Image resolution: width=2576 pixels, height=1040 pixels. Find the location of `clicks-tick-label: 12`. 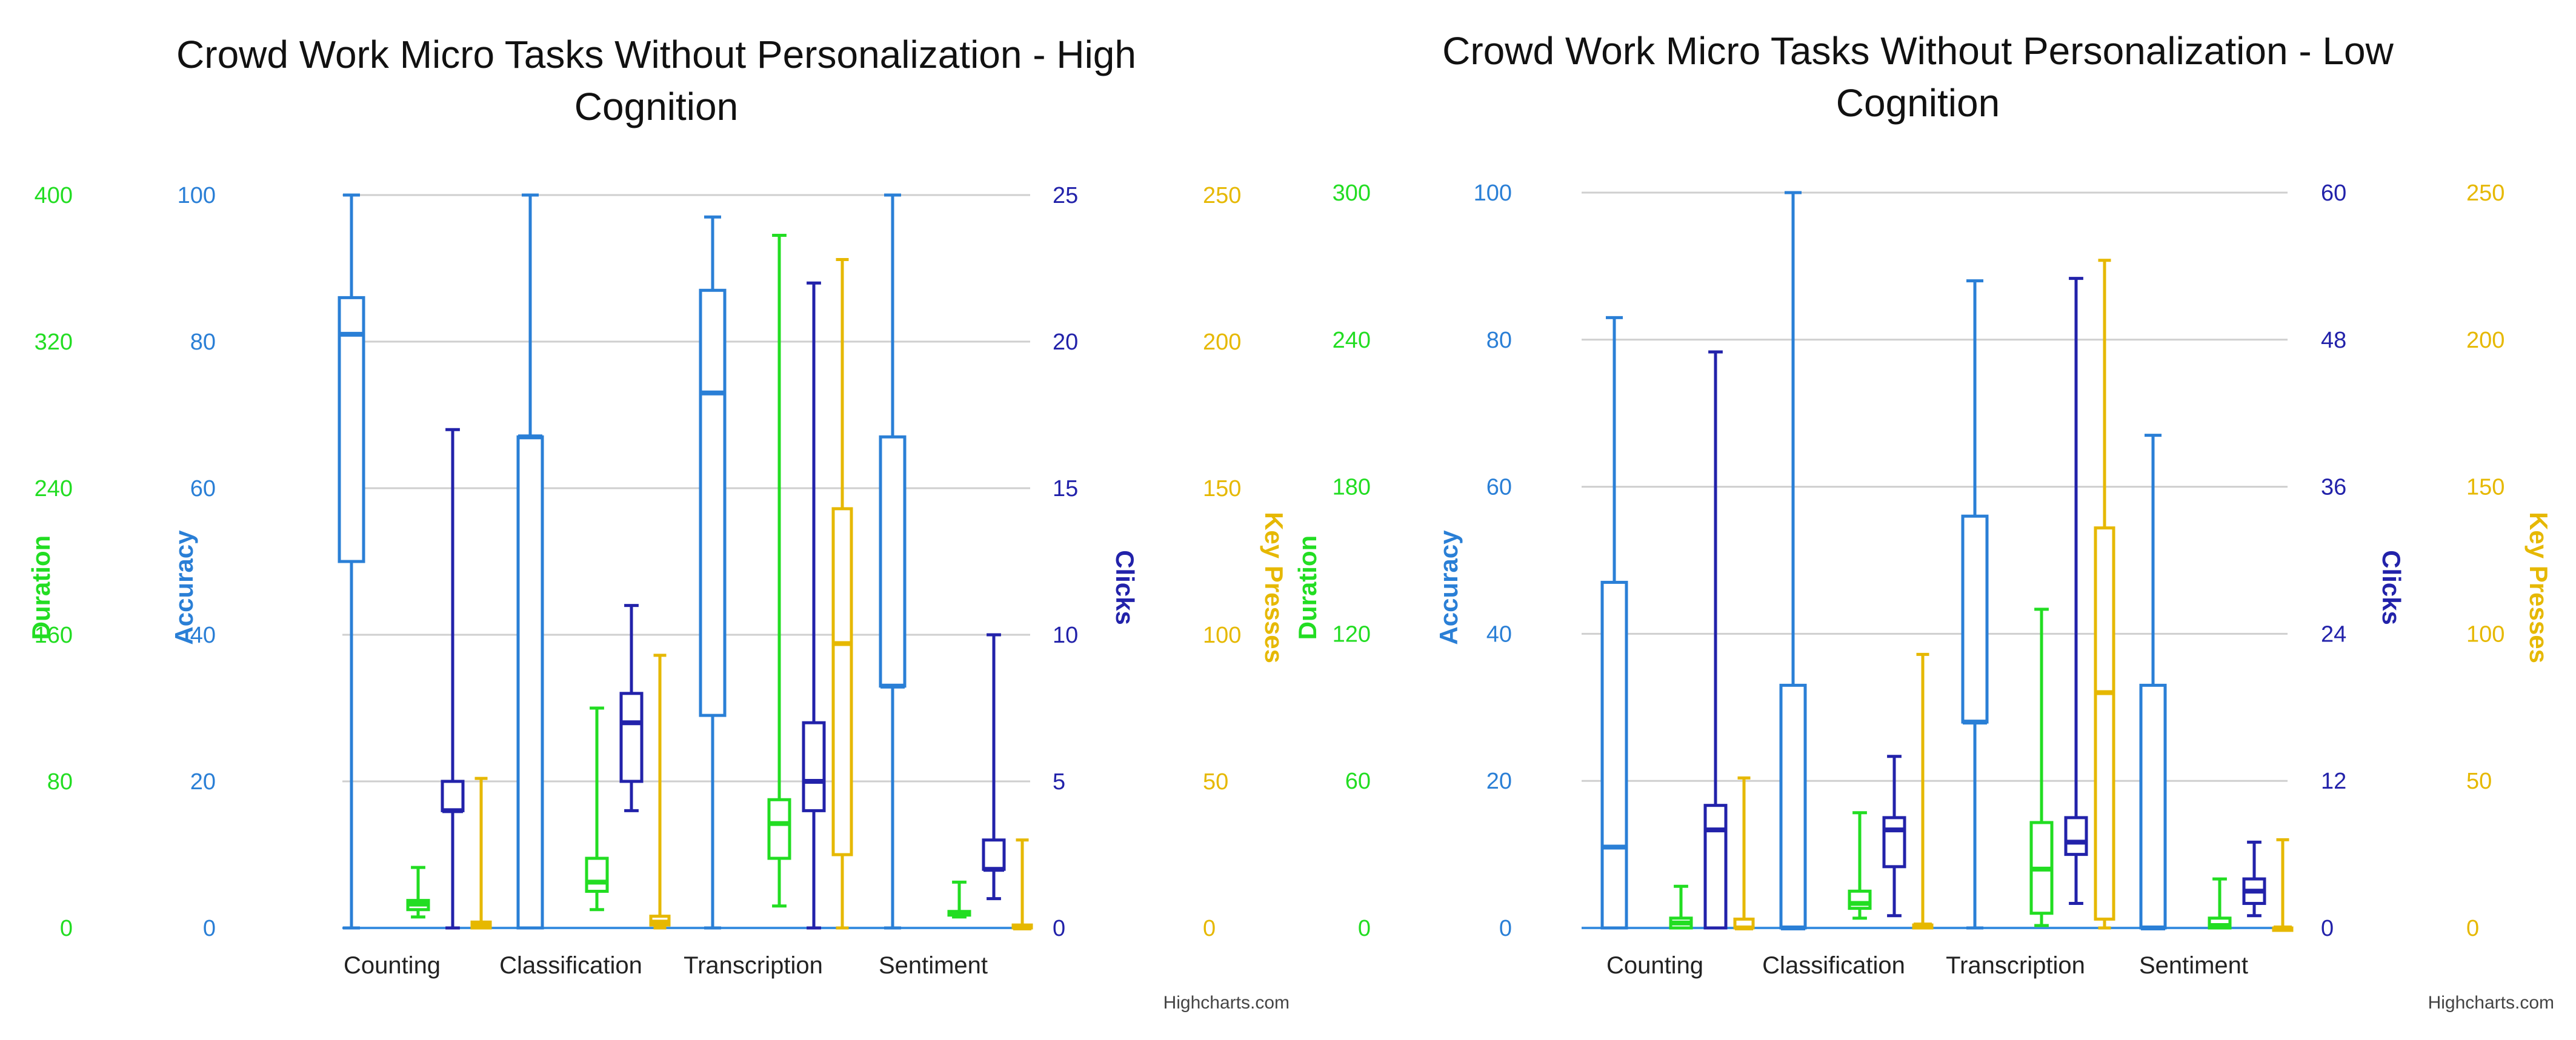

clicks-tick-label: 12 is located at coordinates (2333, 781).